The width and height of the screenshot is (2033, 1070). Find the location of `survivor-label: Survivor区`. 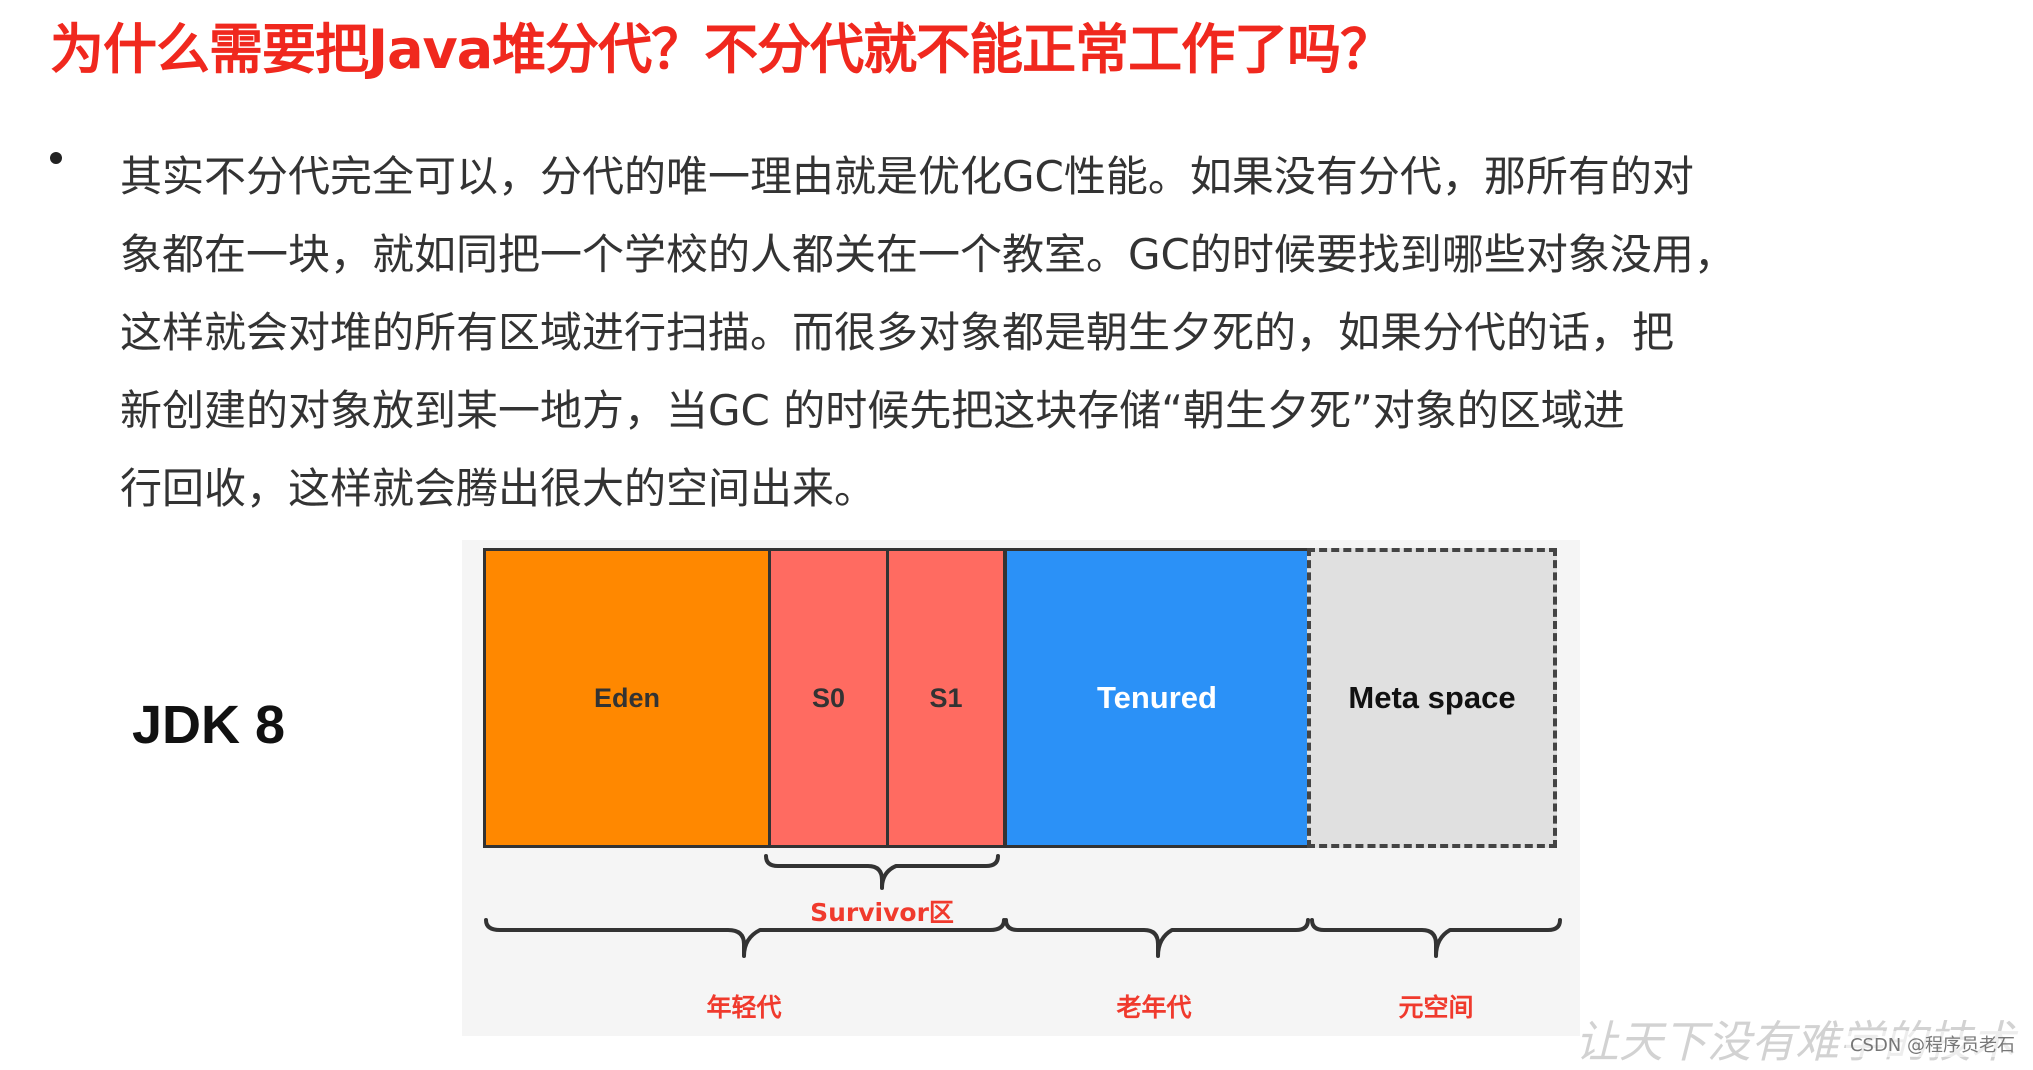

survivor-label: Survivor区 is located at coordinates (882, 912).